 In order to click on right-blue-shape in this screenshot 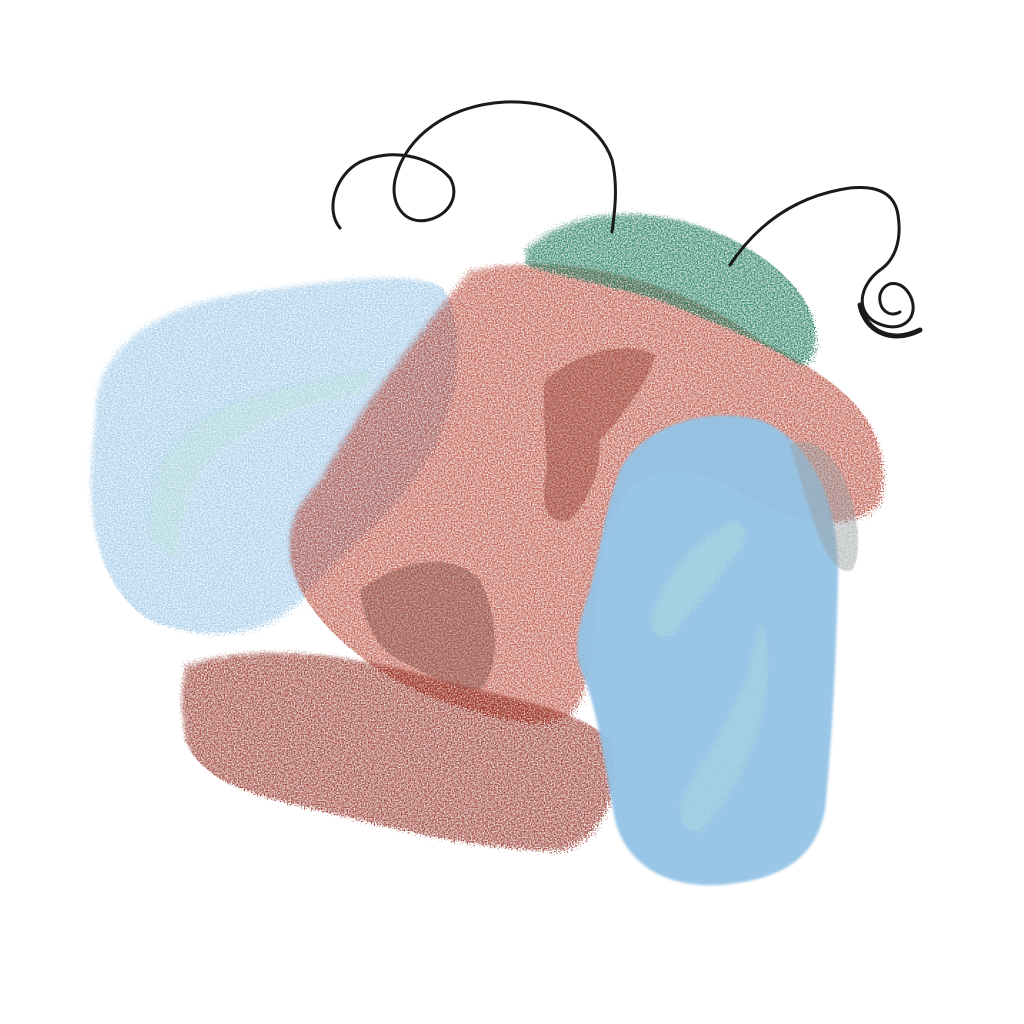, I will do `click(708, 650)`.